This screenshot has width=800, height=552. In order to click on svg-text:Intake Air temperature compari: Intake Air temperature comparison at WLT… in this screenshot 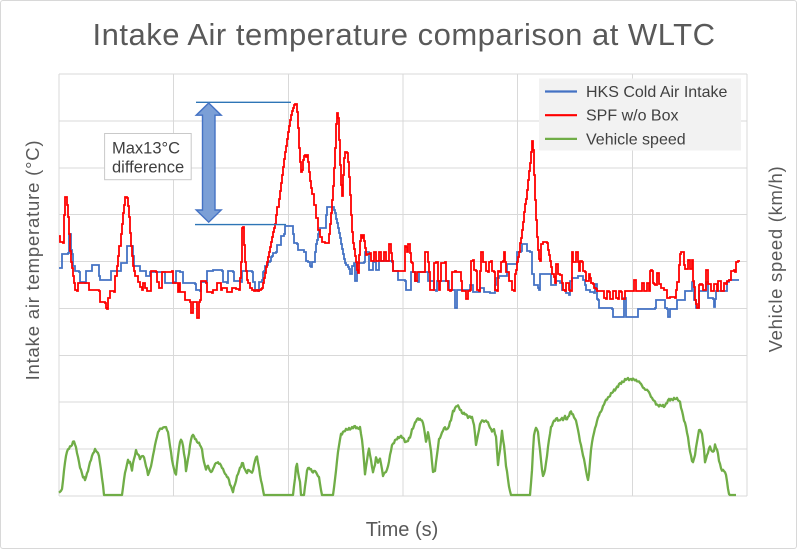, I will do `click(404, 34)`.